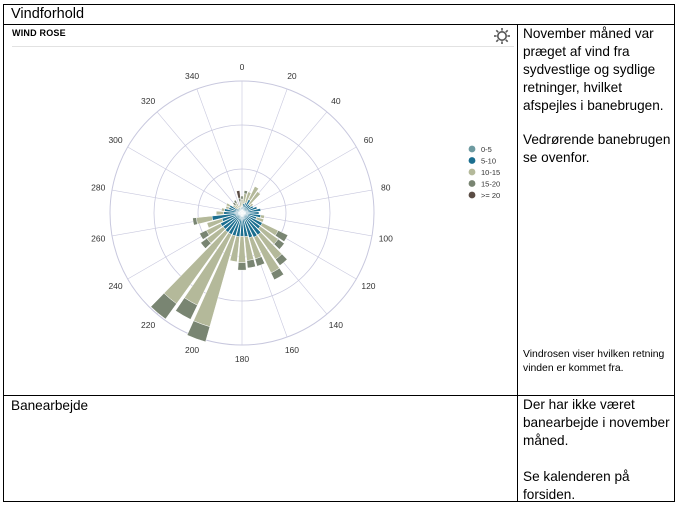 The height and width of the screenshot is (506, 678). What do you see at coordinates (98, 238) in the screenshot?
I see `angle-label-260: 260` at bounding box center [98, 238].